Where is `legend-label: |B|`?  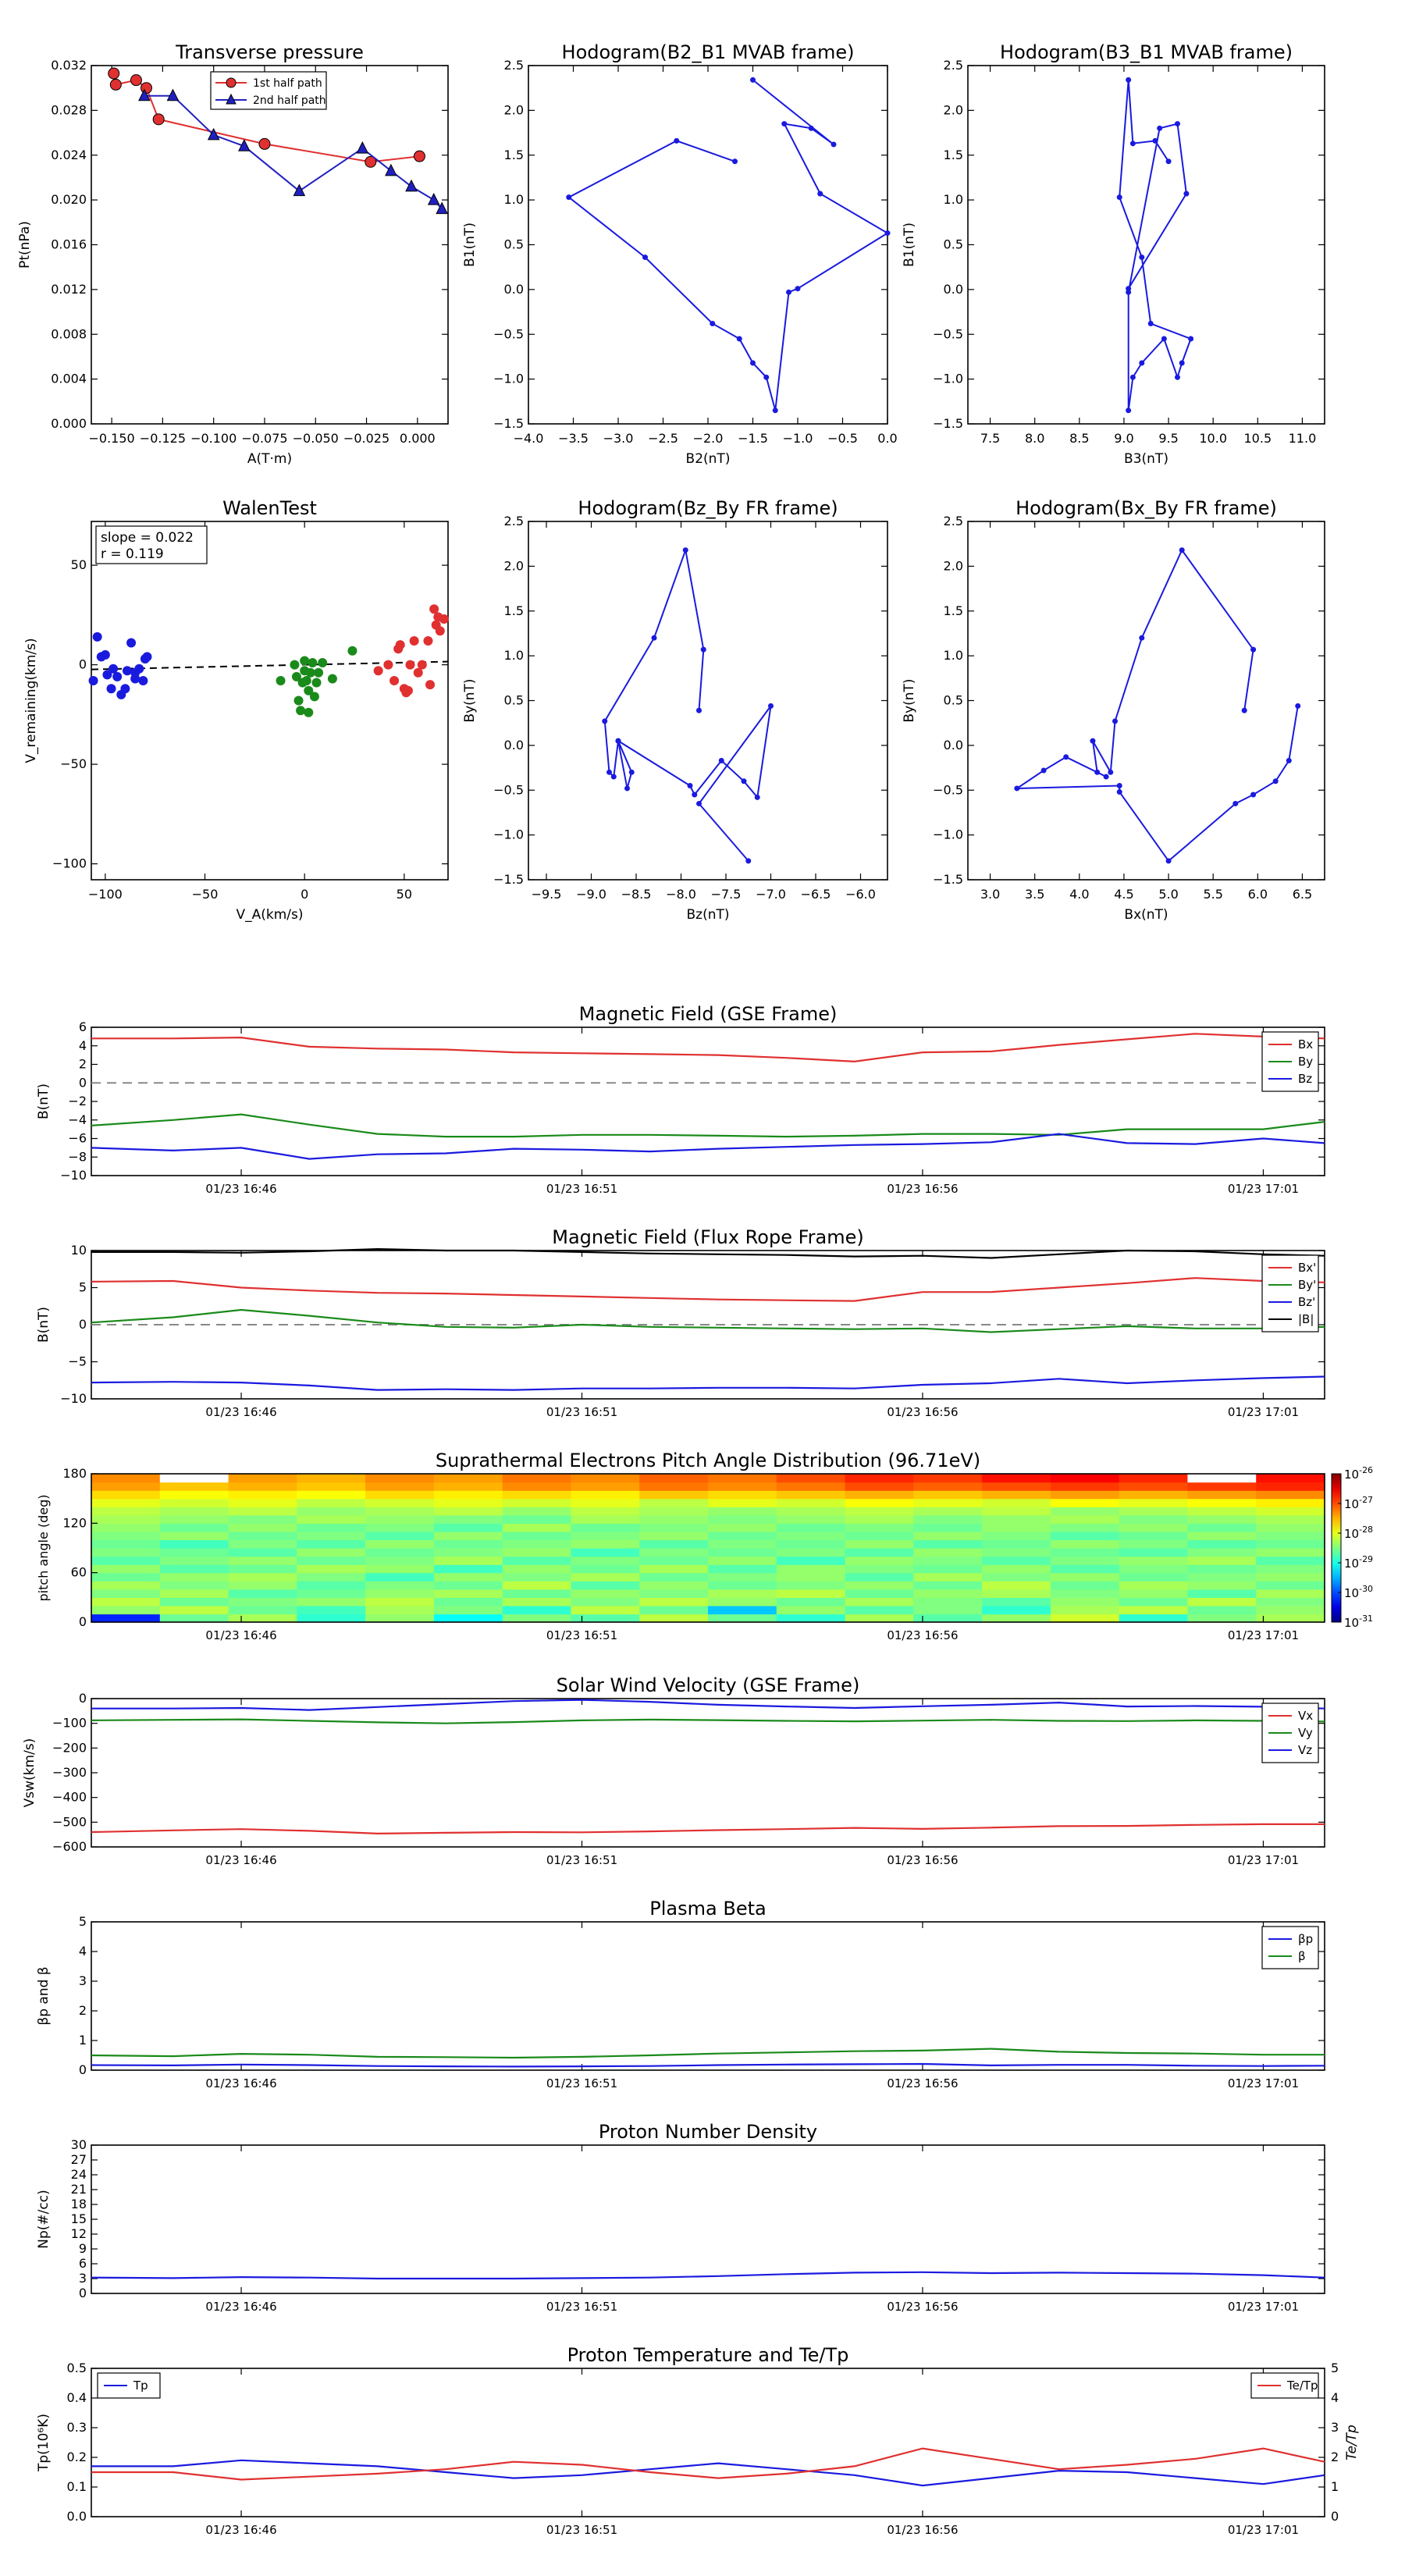
legend-label: |B| is located at coordinates (1306, 1319).